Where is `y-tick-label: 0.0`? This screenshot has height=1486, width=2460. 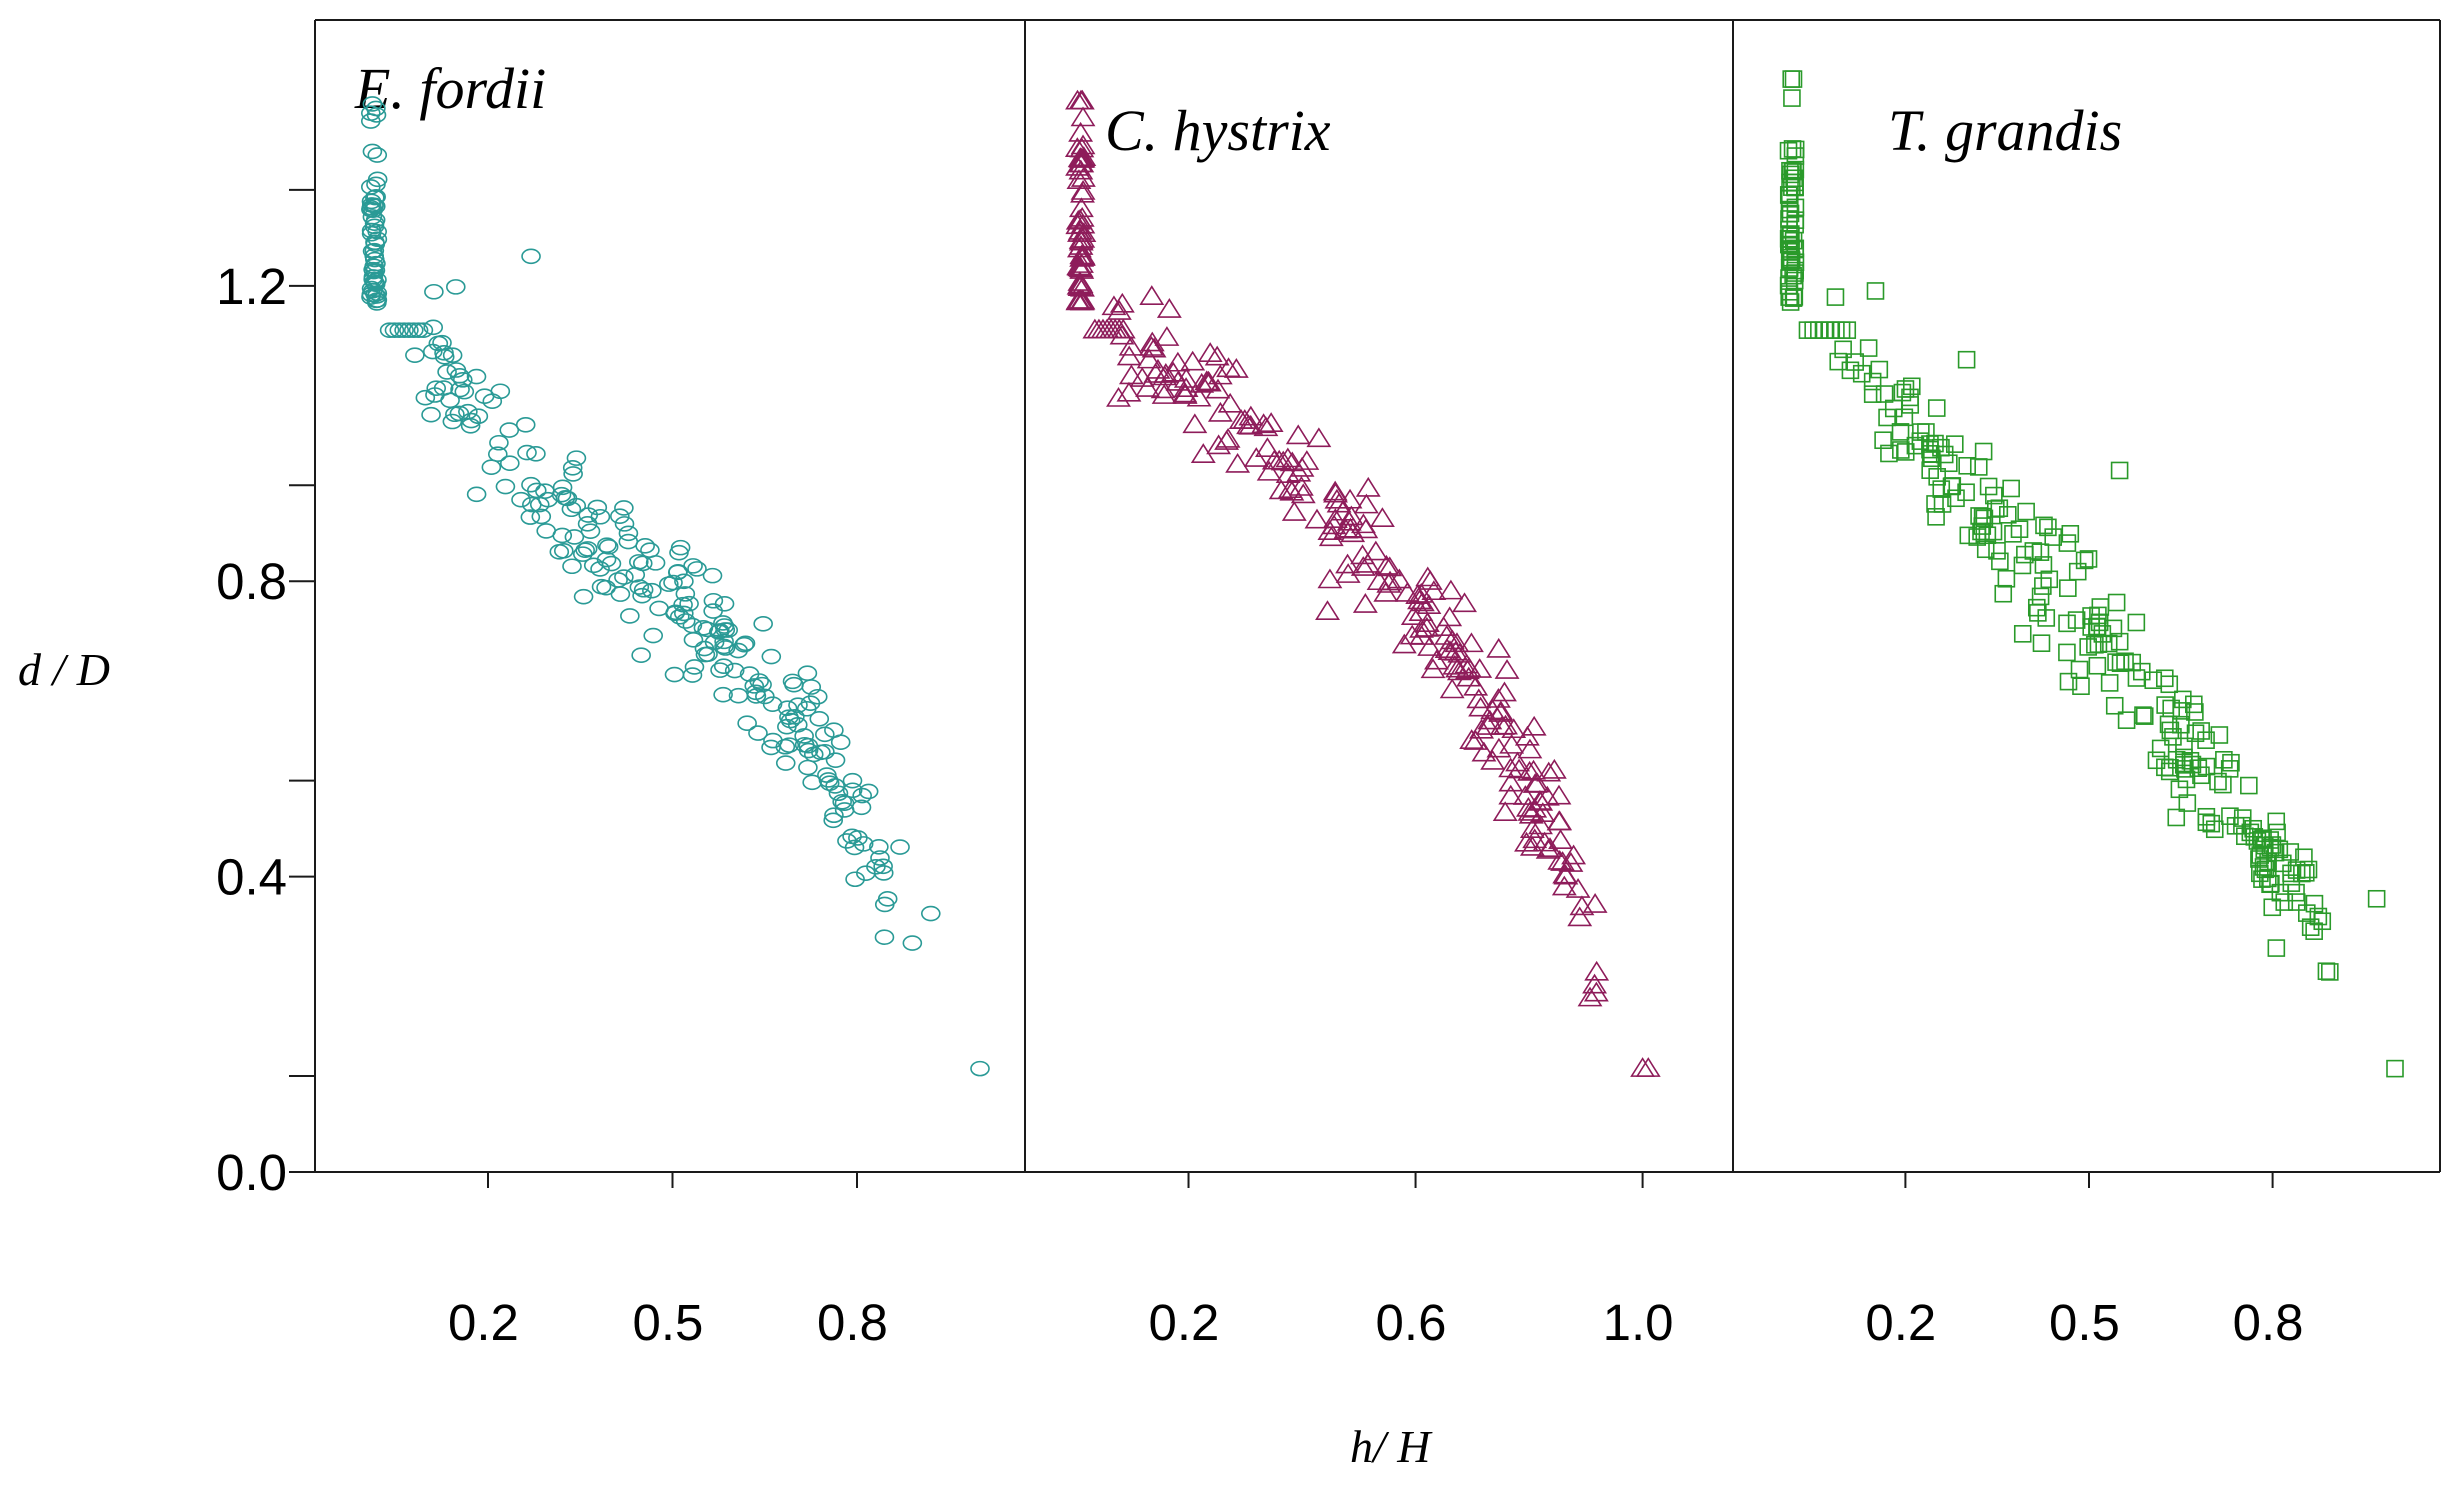 y-tick-label: 0.0 is located at coordinates (251, 1172).